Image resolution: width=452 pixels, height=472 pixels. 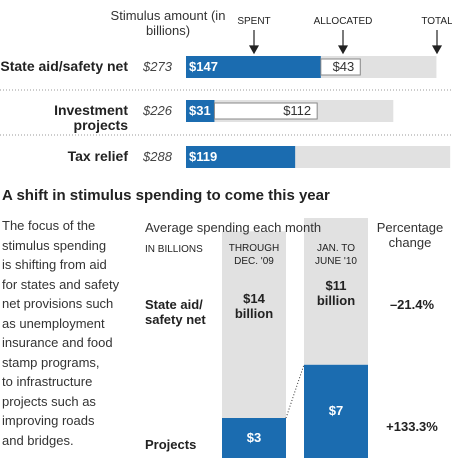 I want to click on total-label: $273, so click(x=157, y=66).